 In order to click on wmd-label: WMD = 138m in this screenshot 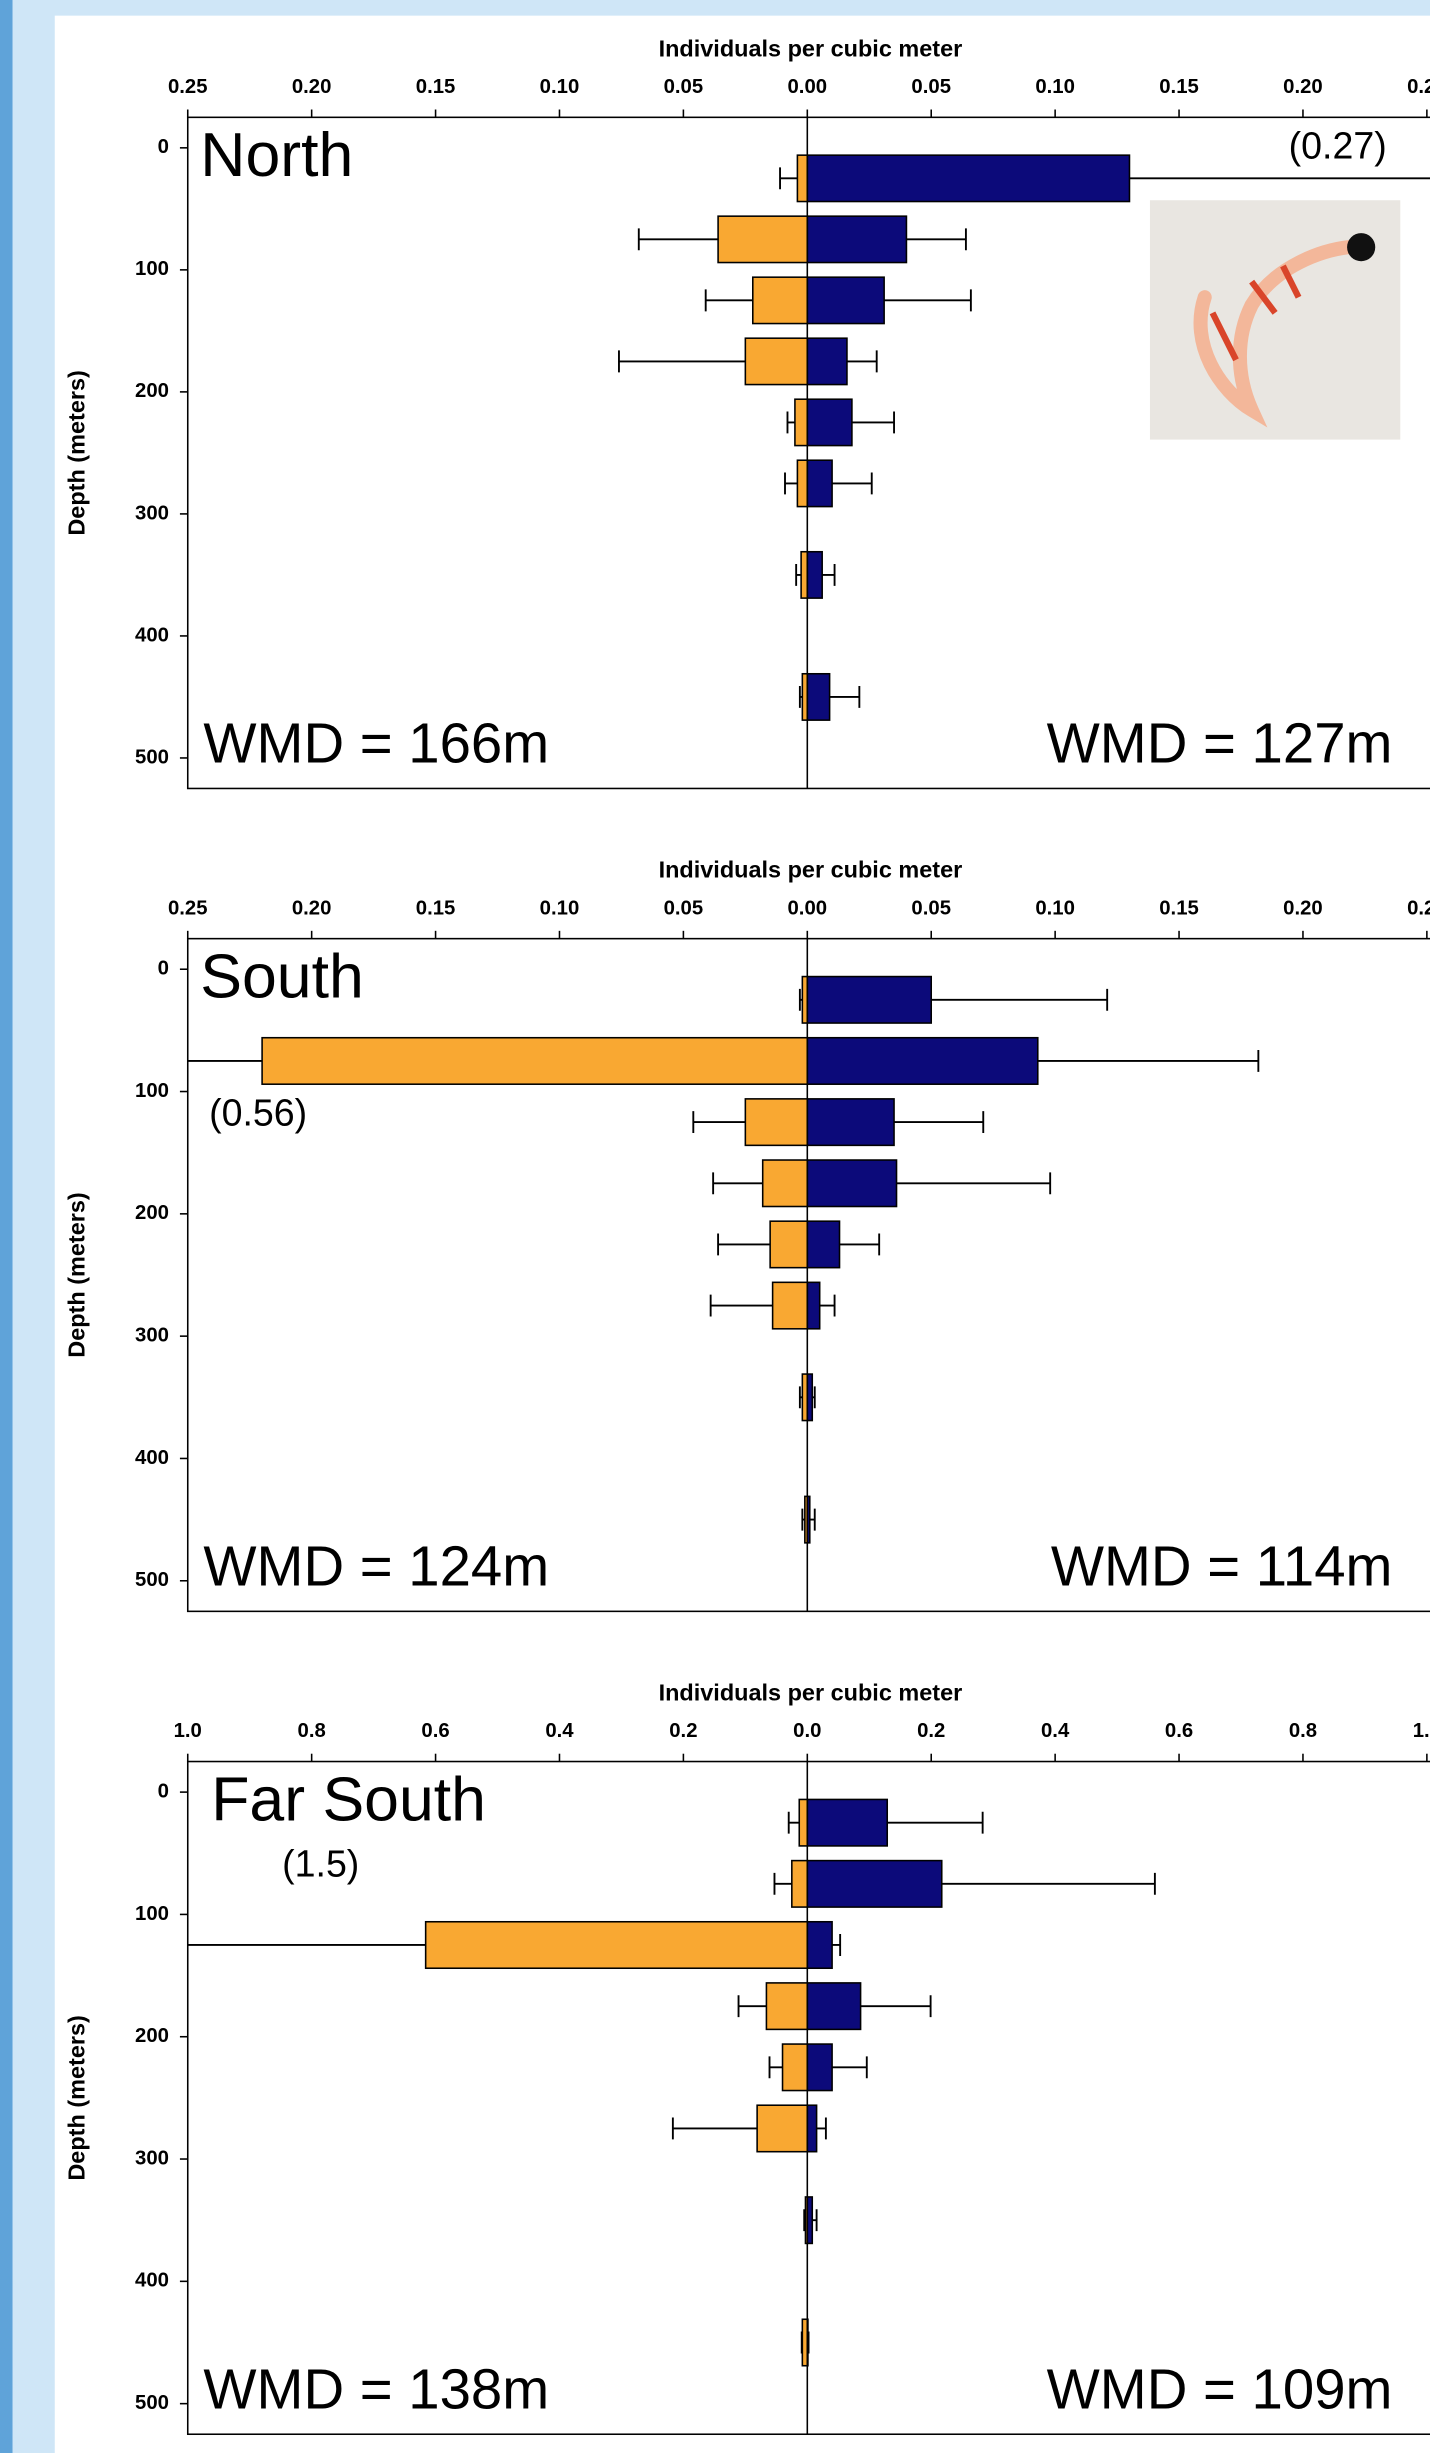, I will do `click(376, 2388)`.